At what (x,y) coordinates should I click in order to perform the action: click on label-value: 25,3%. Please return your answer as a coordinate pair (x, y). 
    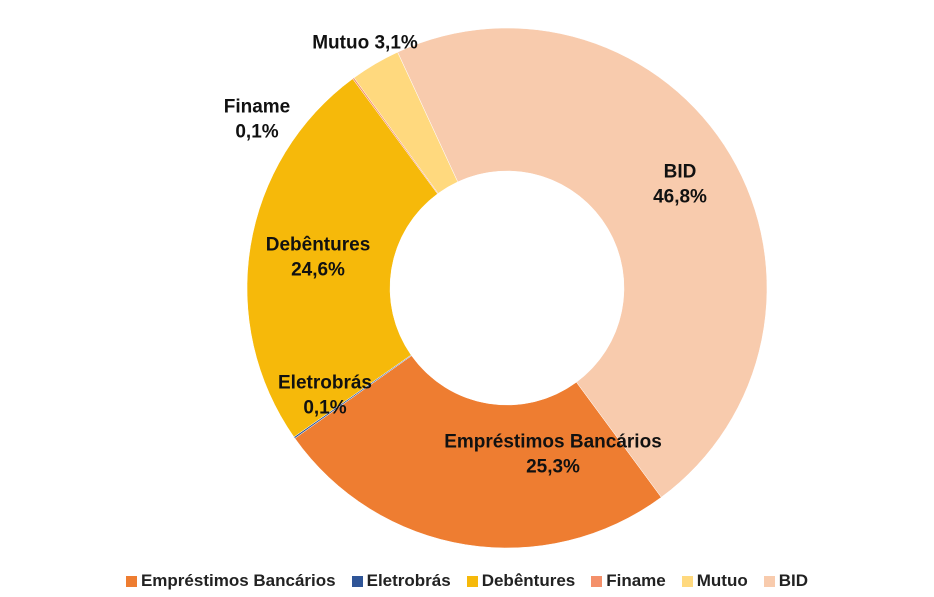
    Looking at the image, I should click on (553, 466).